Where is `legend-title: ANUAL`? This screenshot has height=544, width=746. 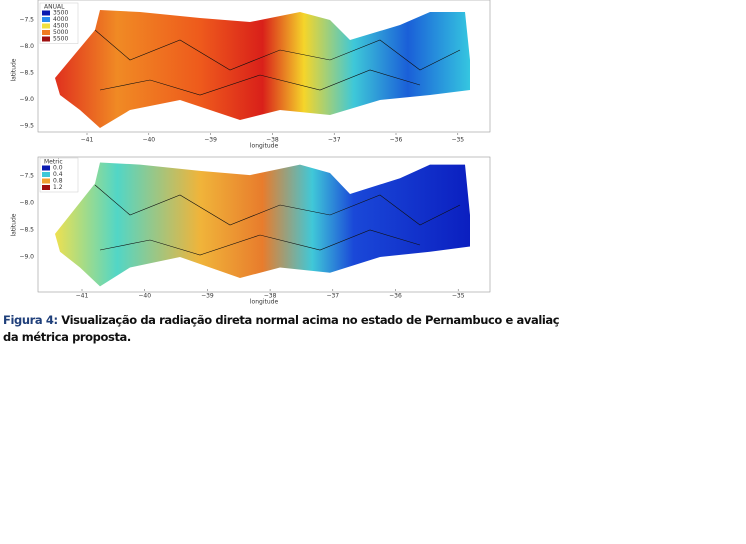
legend-title: ANUAL is located at coordinates (54, 7).